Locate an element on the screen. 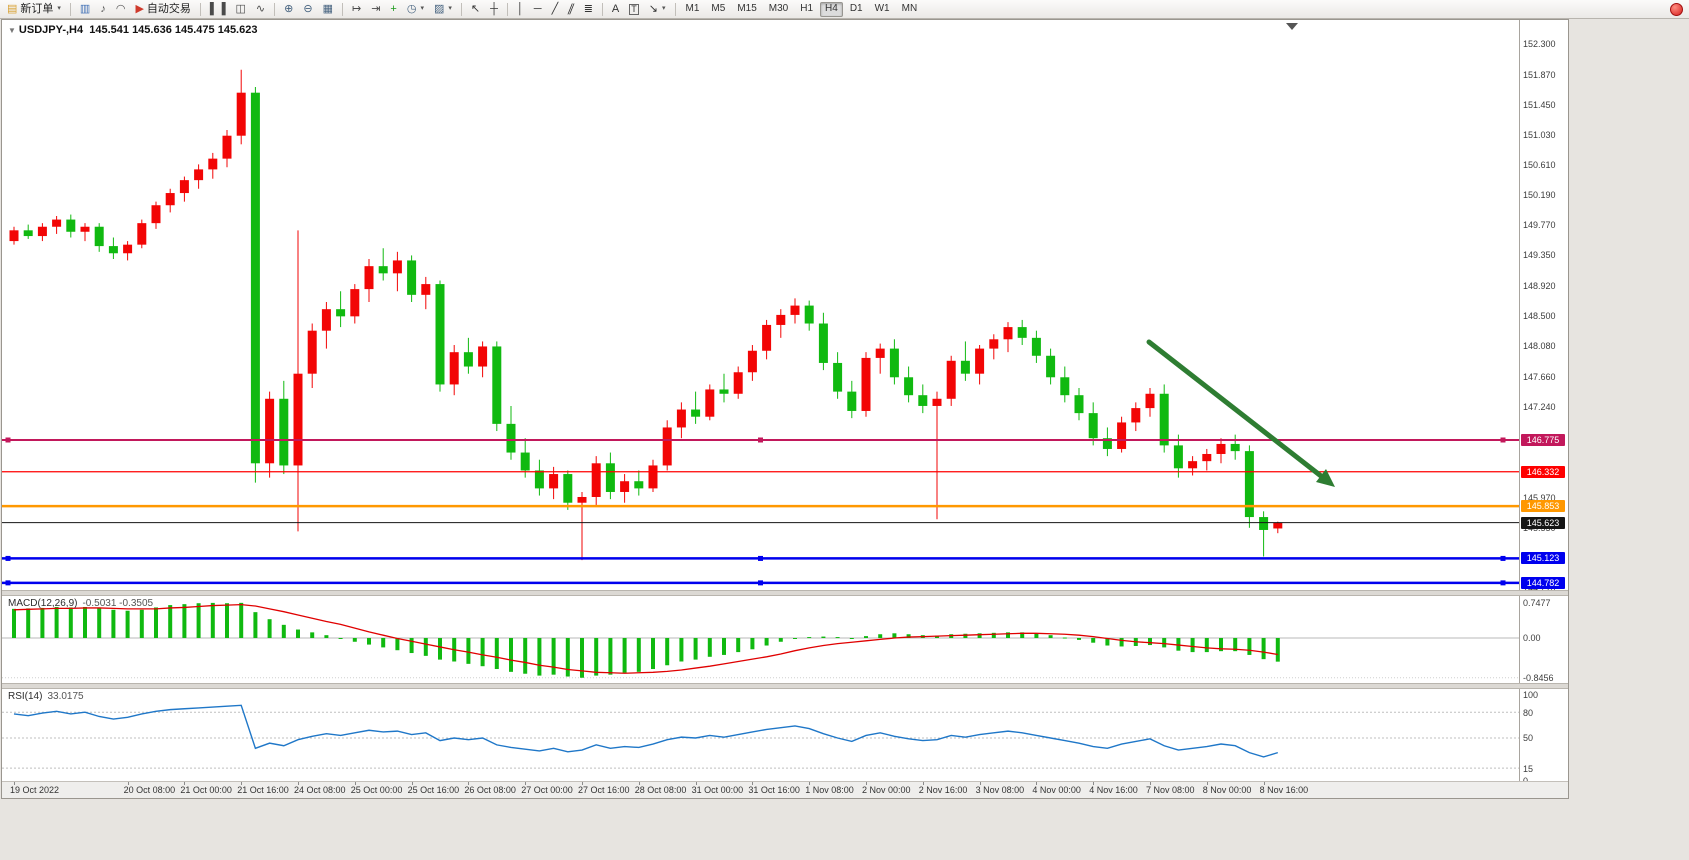 The width and height of the screenshot is (1689, 860). new-order-icon: ▤ is located at coordinates (12, 8).